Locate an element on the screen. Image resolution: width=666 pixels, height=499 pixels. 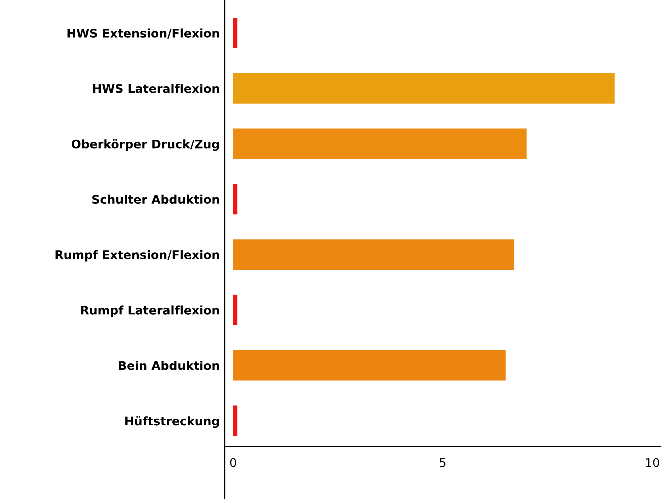
y-tick-label: HWS Extension/Flexion is located at coordinates (144, 33).